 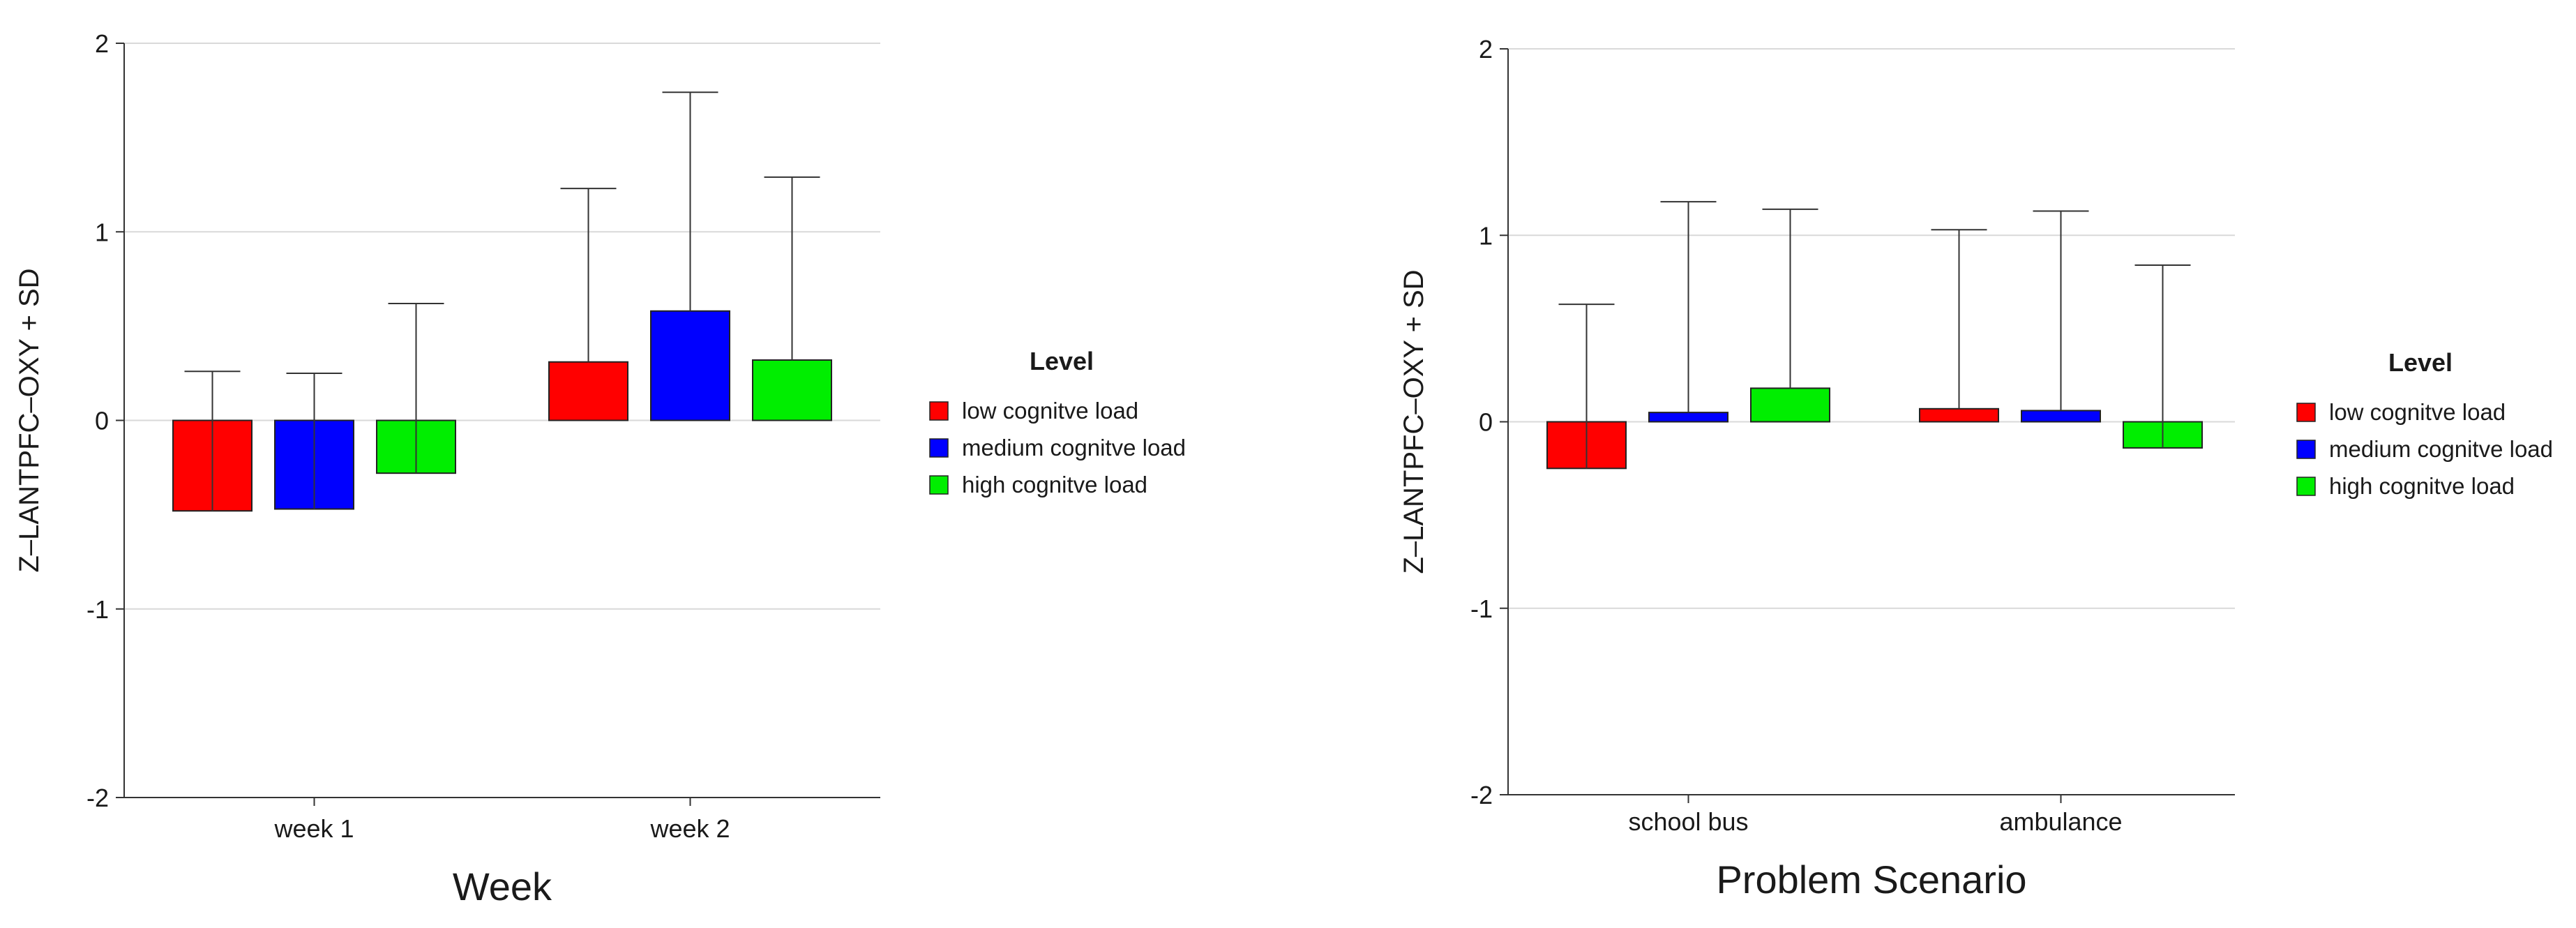 What do you see at coordinates (502, 886) in the screenshot?
I see `x-axis-label: Week` at bounding box center [502, 886].